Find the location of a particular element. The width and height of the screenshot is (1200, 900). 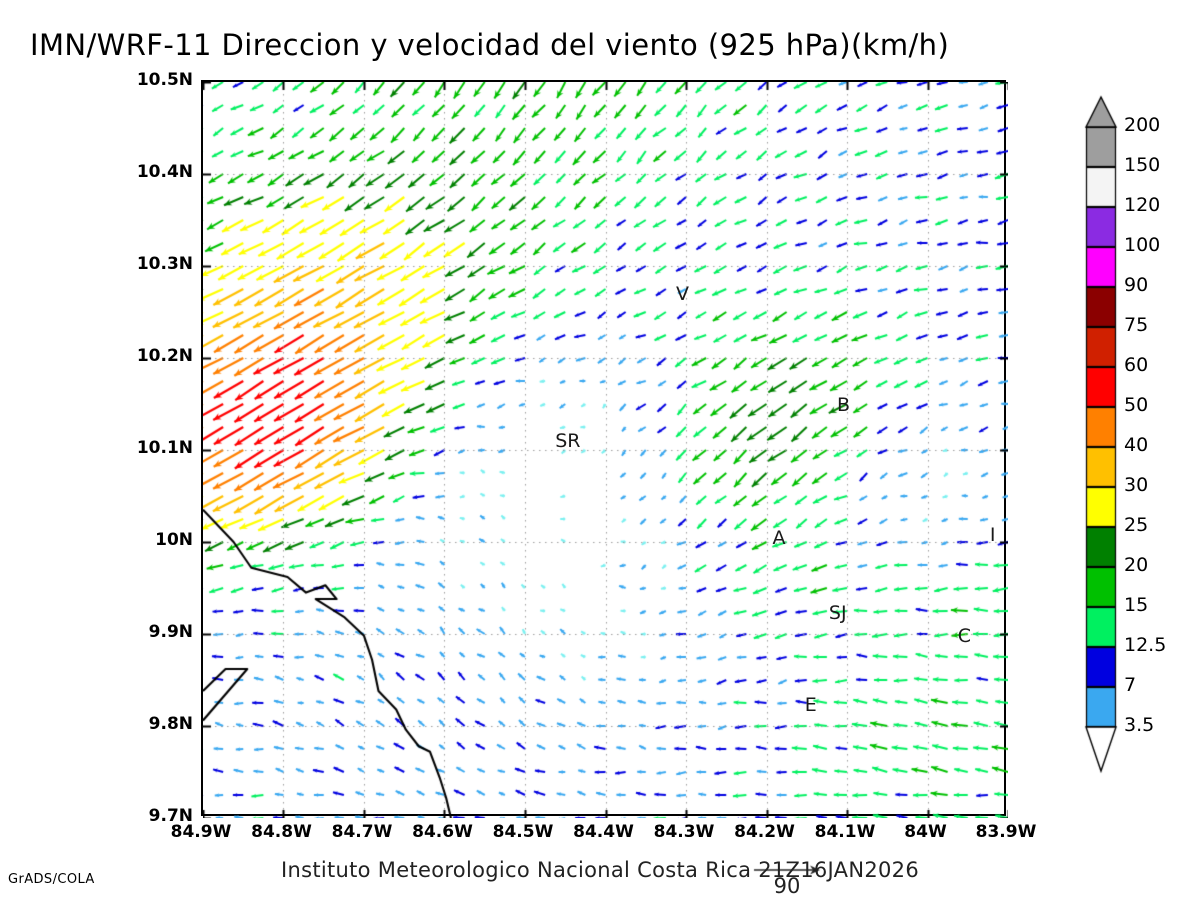

x-axis-tick-label: 84.2W is located at coordinates (764, 832).